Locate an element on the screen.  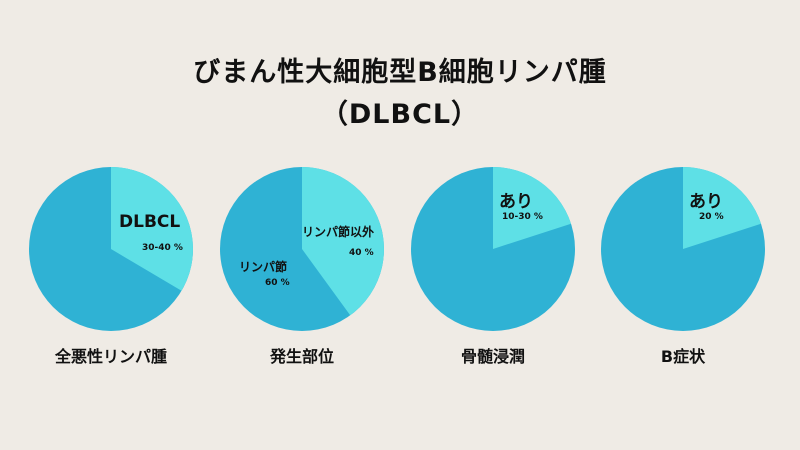
pie-chart-all-lymphoma: DLBCL 30-40 % is located at coordinates (111, 249).